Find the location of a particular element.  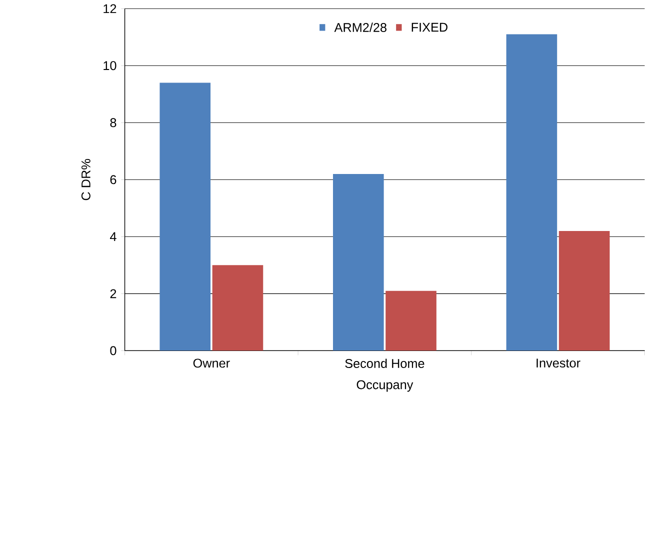

legend-label: ARM2/28 is located at coordinates (360, 27).